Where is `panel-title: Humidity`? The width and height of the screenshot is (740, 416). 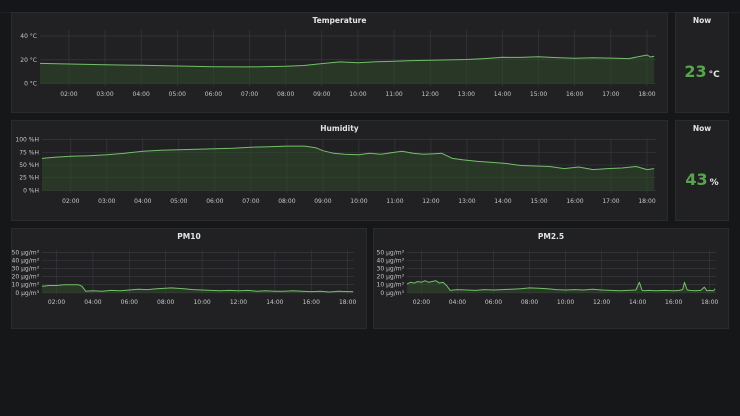 panel-title: Humidity is located at coordinates (339, 128).